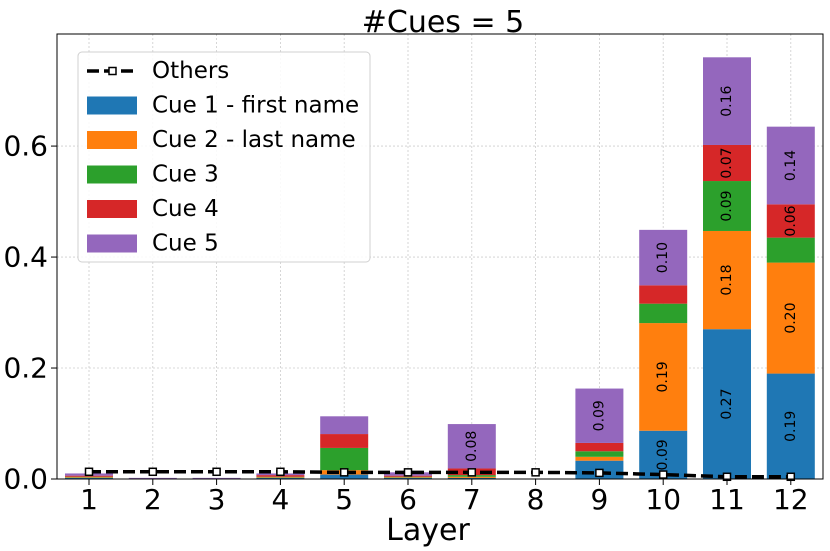 This screenshot has height=551, width=830. I want to click on bar-value-label: 0.20, so click(791, 318).